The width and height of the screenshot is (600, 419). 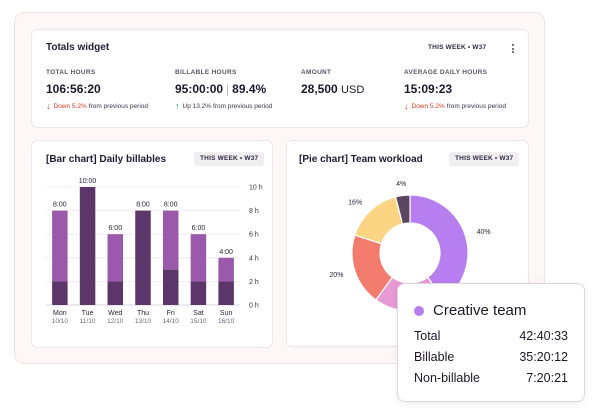 What do you see at coordinates (355, 202) in the screenshot?
I see `pie-slice-label: 16%` at bounding box center [355, 202].